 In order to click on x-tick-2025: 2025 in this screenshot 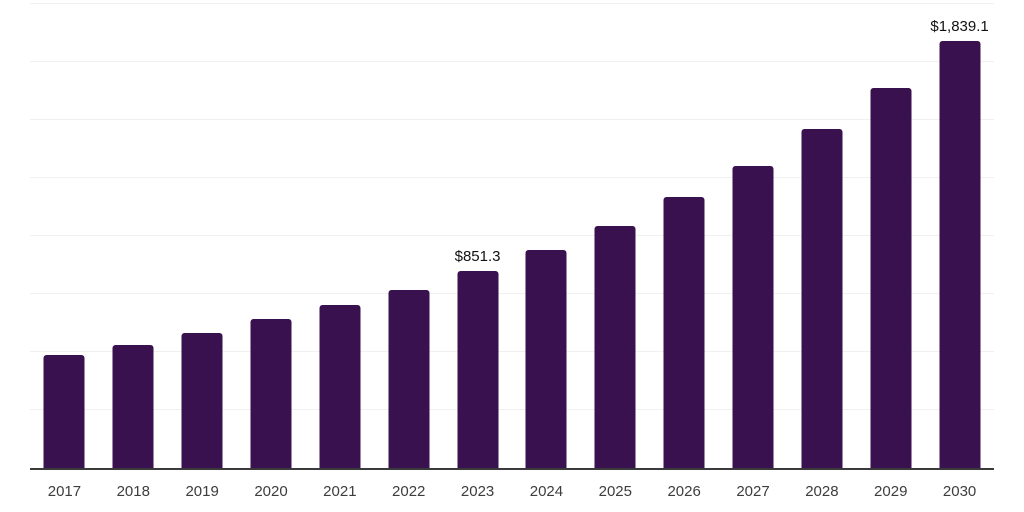, I will do `click(615, 491)`.